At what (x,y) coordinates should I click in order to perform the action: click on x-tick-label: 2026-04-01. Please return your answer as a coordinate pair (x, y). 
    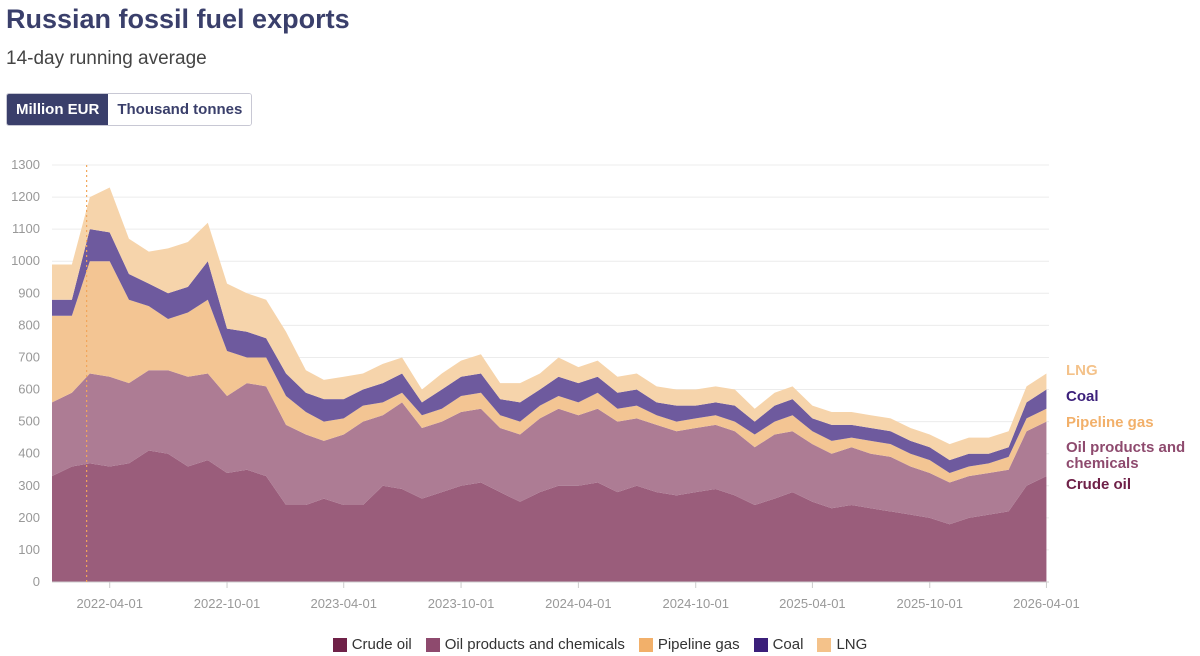
    Looking at the image, I should click on (1046, 603).